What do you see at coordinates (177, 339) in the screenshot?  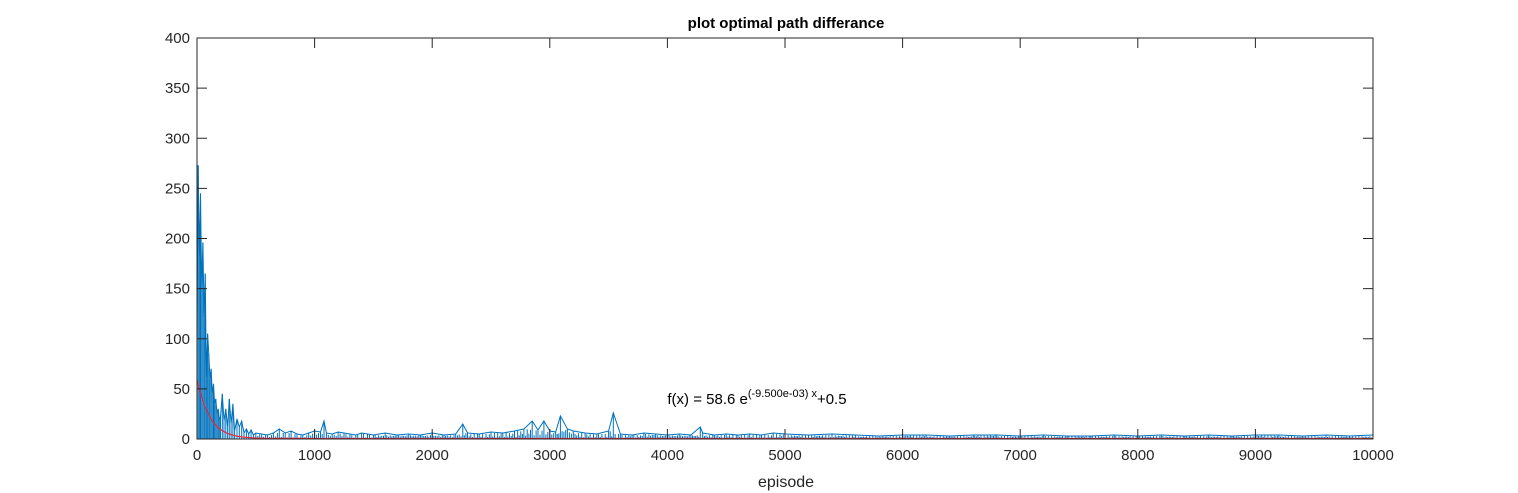 I see `y-tick-label: 100` at bounding box center [177, 339].